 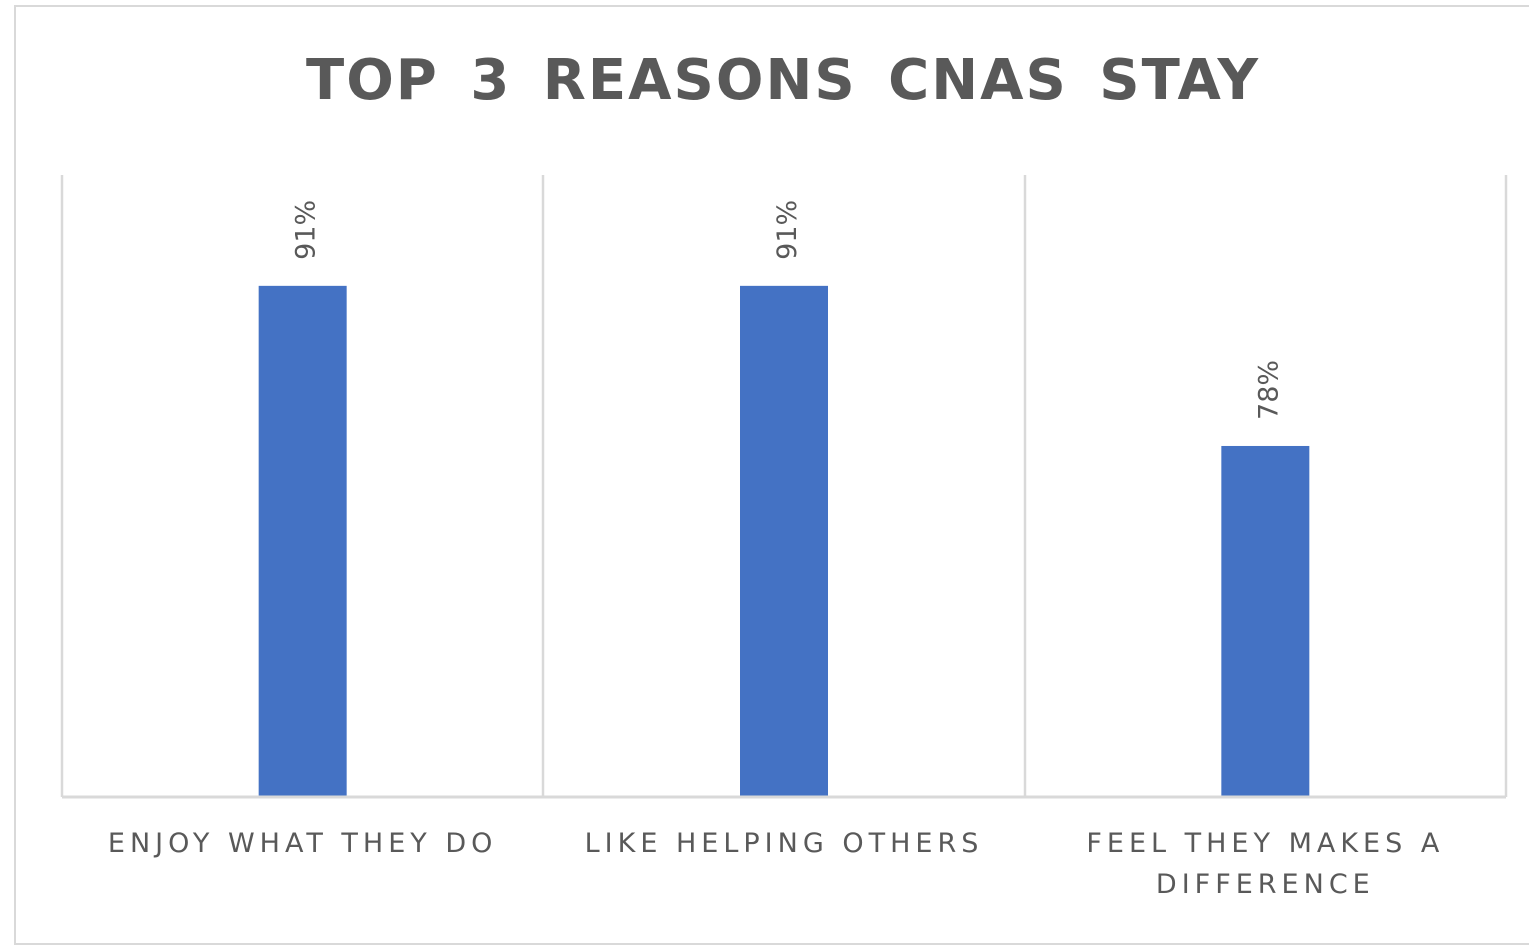 What do you see at coordinates (783, 80) in the screenshot?
I see `chart-title: TOP 3 REASONS CNAS STAY` at bounding box center [783, 80].